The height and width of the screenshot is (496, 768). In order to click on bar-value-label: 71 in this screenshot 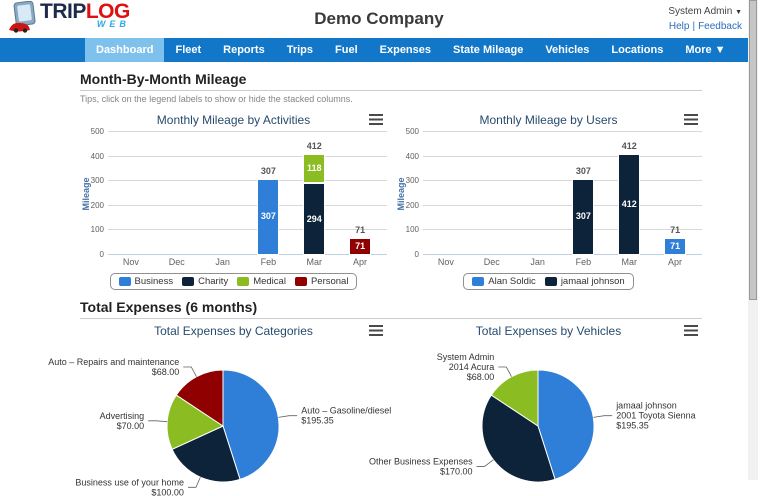, I will do `click(360, 245)`.